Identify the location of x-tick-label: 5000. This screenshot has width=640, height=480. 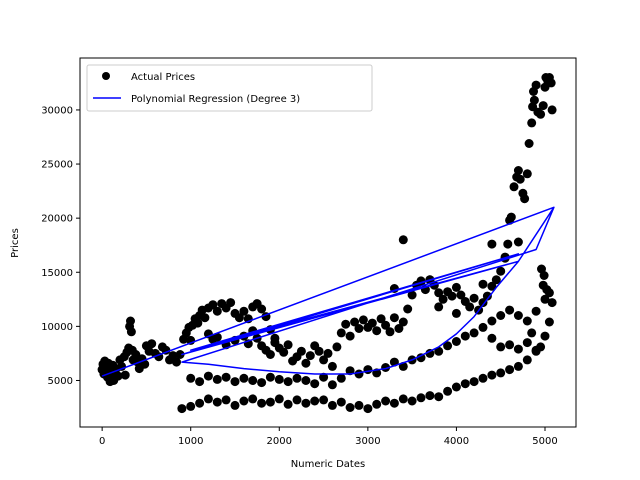
(544, 441).